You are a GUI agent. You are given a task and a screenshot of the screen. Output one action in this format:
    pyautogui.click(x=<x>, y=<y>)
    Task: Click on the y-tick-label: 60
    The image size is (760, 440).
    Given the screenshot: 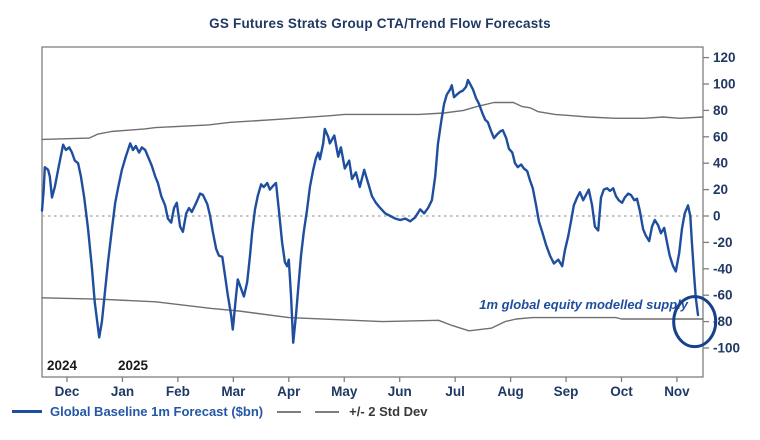 What is the action you would take?
    pyautogui.click(x=720, y=136)
    